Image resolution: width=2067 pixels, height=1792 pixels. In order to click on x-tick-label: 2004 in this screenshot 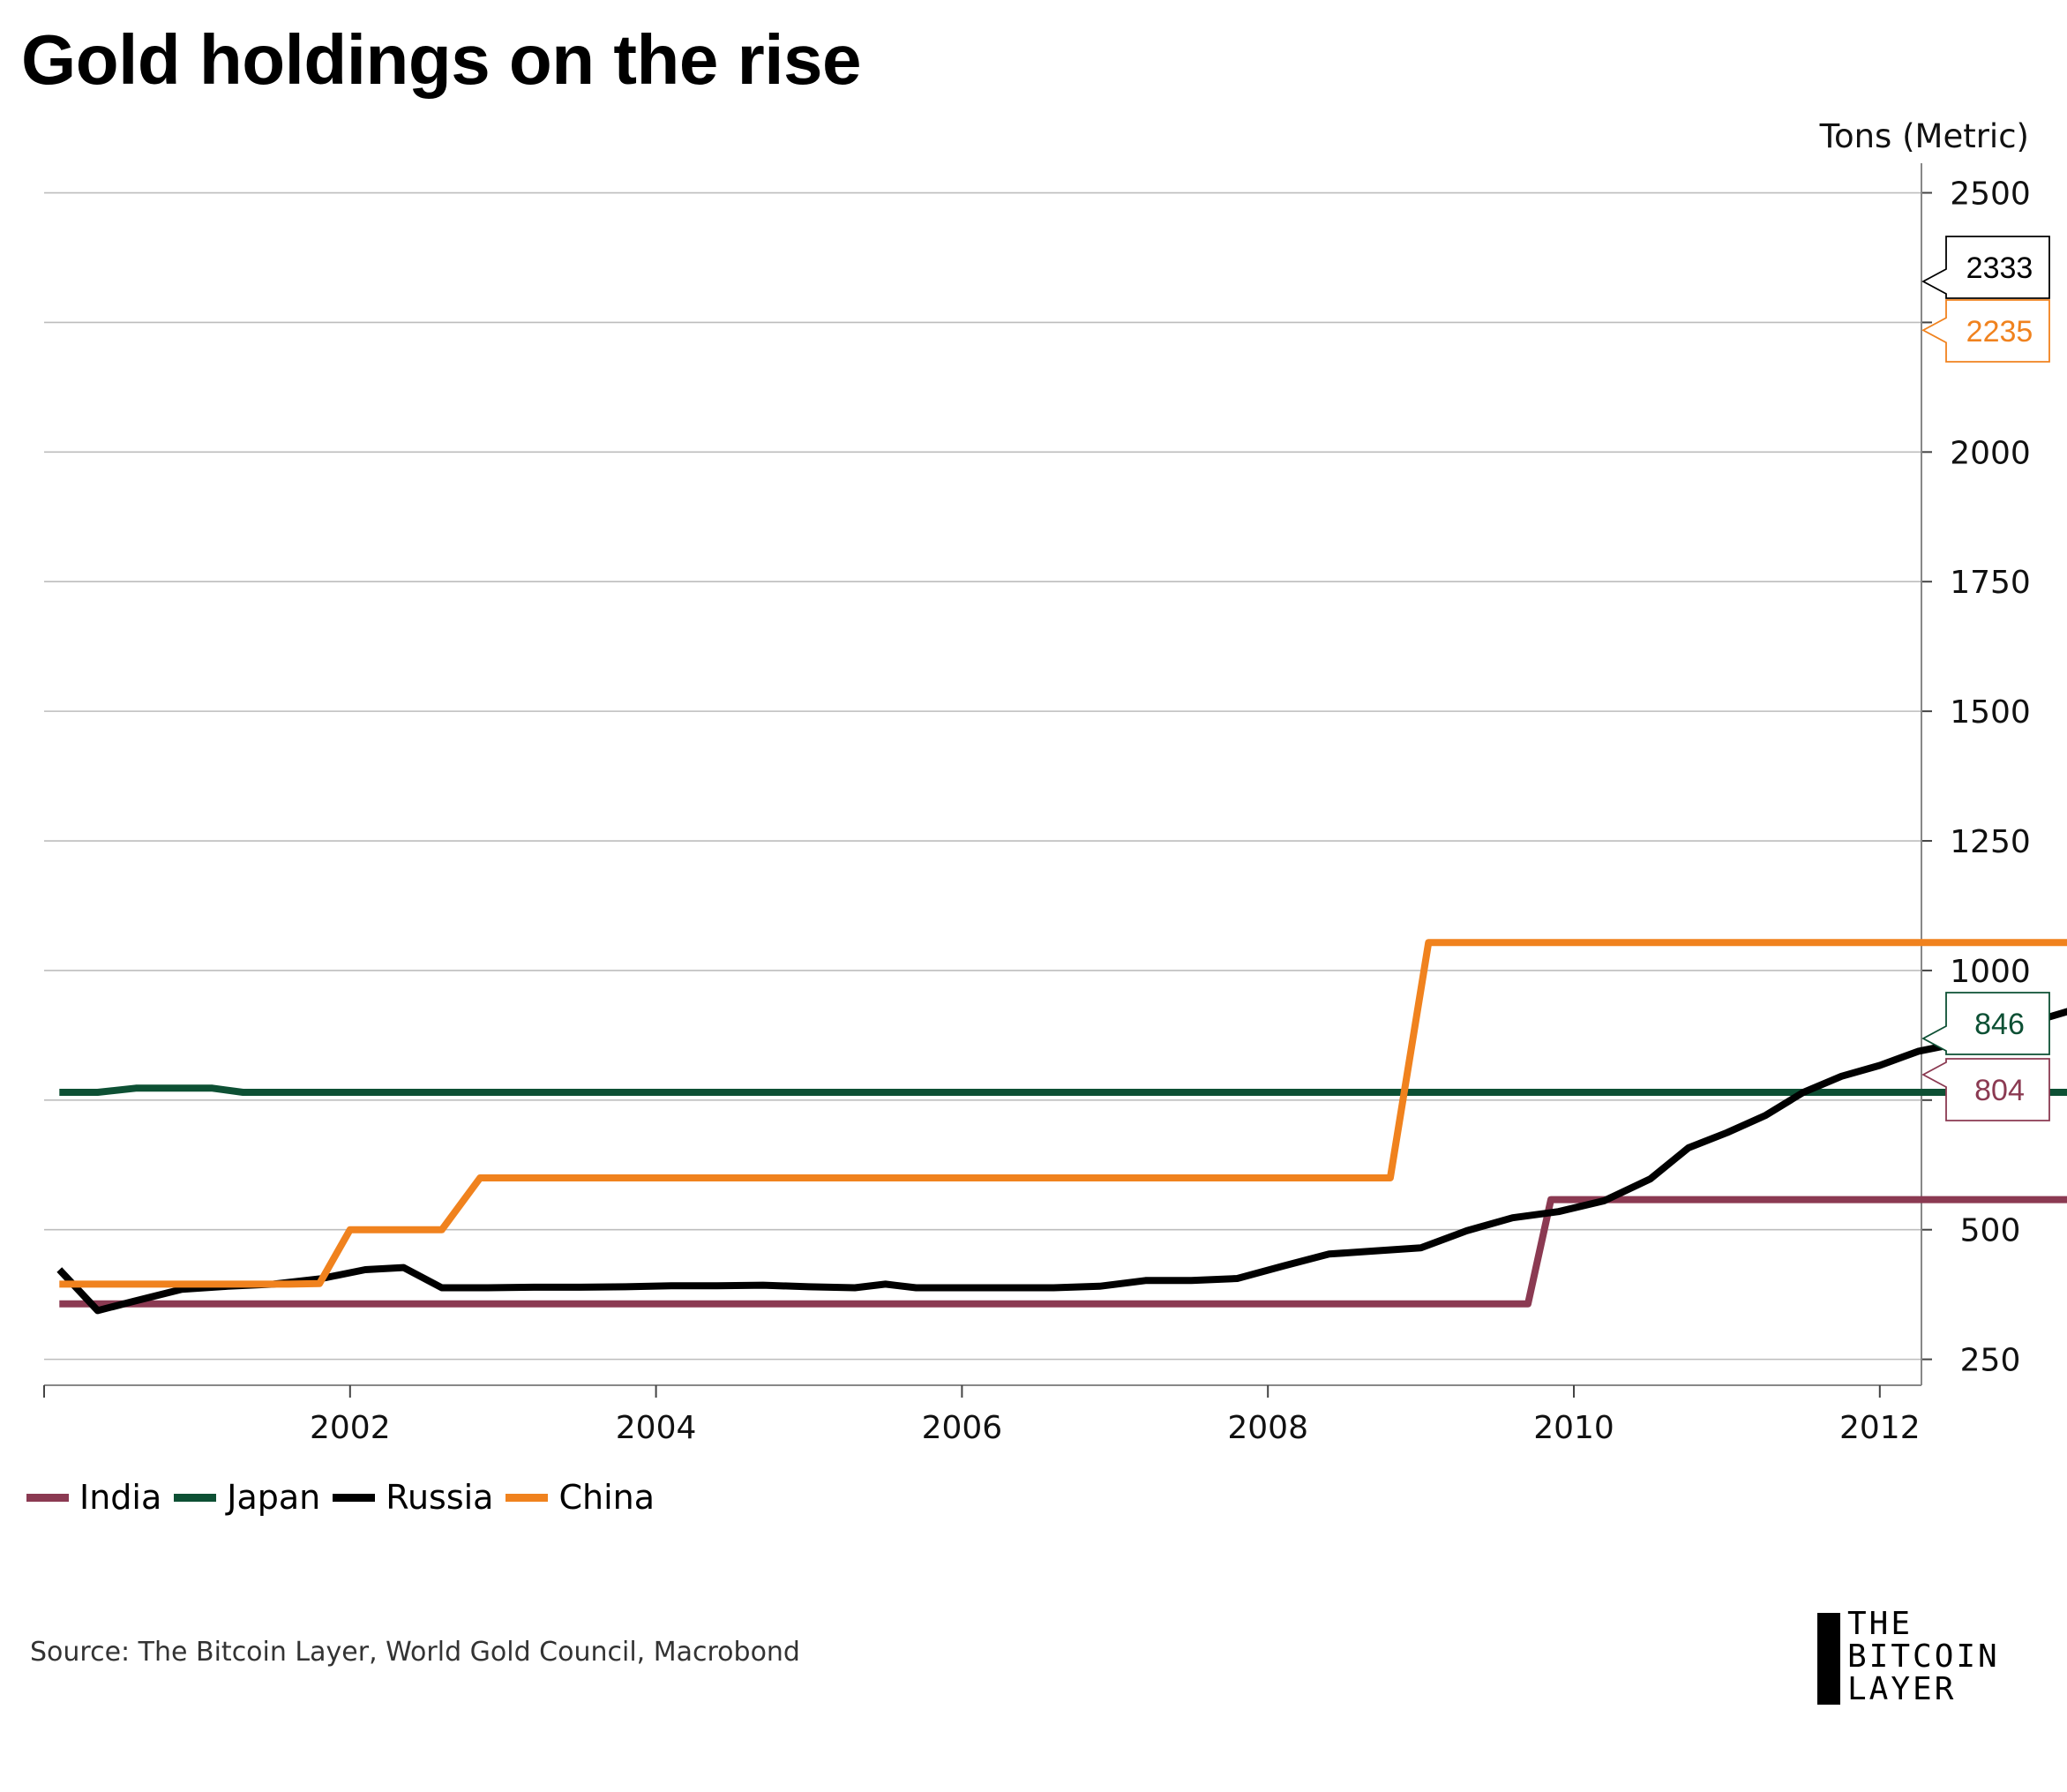, I will do `click(656, 1428)`.